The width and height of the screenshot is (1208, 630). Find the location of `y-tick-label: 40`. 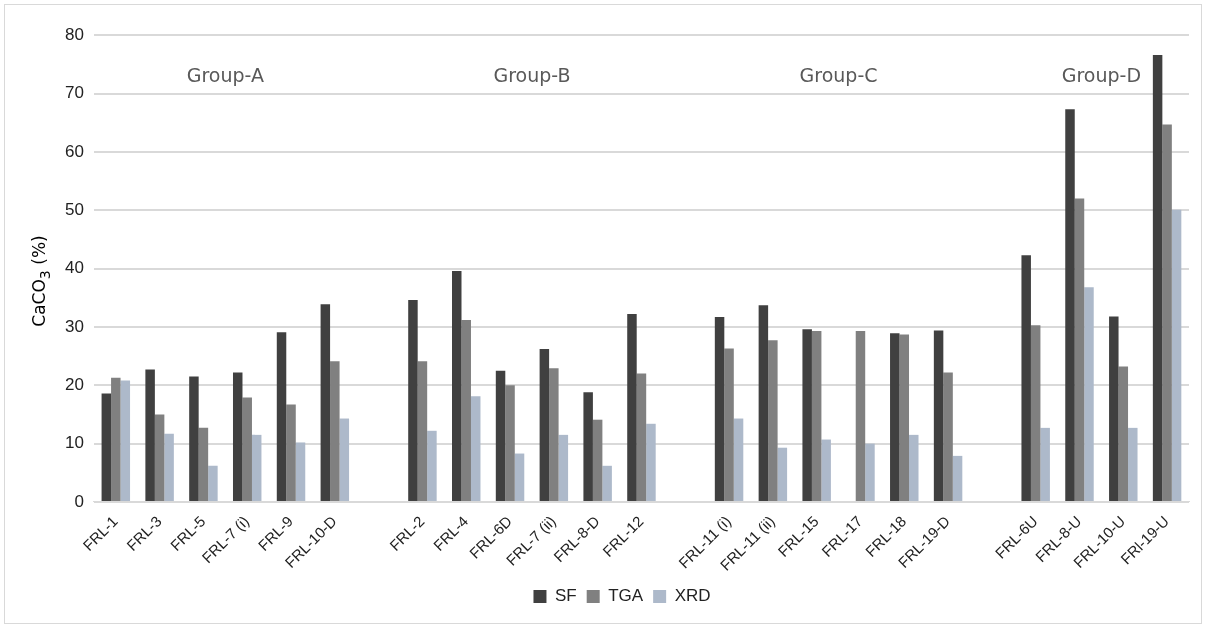

y-tick-label: 40 is located at coordinates (74, 268).